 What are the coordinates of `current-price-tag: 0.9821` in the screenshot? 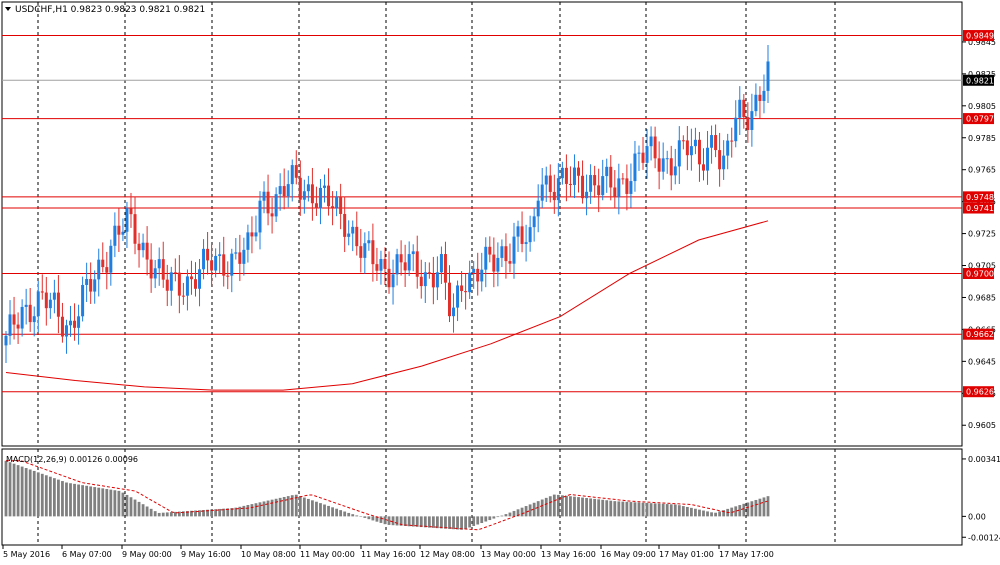 It's located at (978, 80).